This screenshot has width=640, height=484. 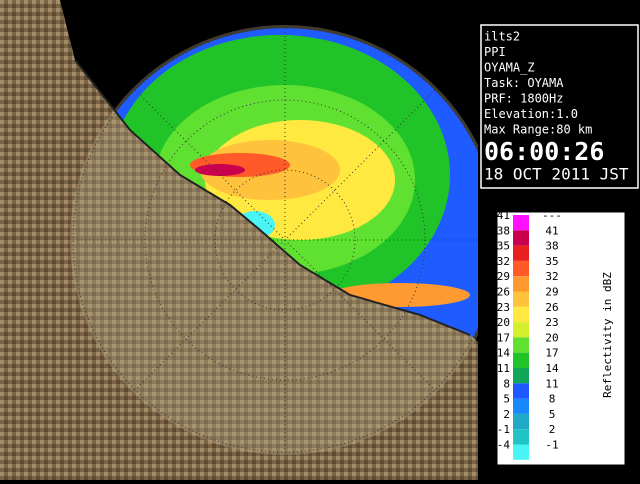 What do you see at coordinates (551, 230) in the screenshot?
I see `legend-label-high: 41` at bounding box center [551, 230].